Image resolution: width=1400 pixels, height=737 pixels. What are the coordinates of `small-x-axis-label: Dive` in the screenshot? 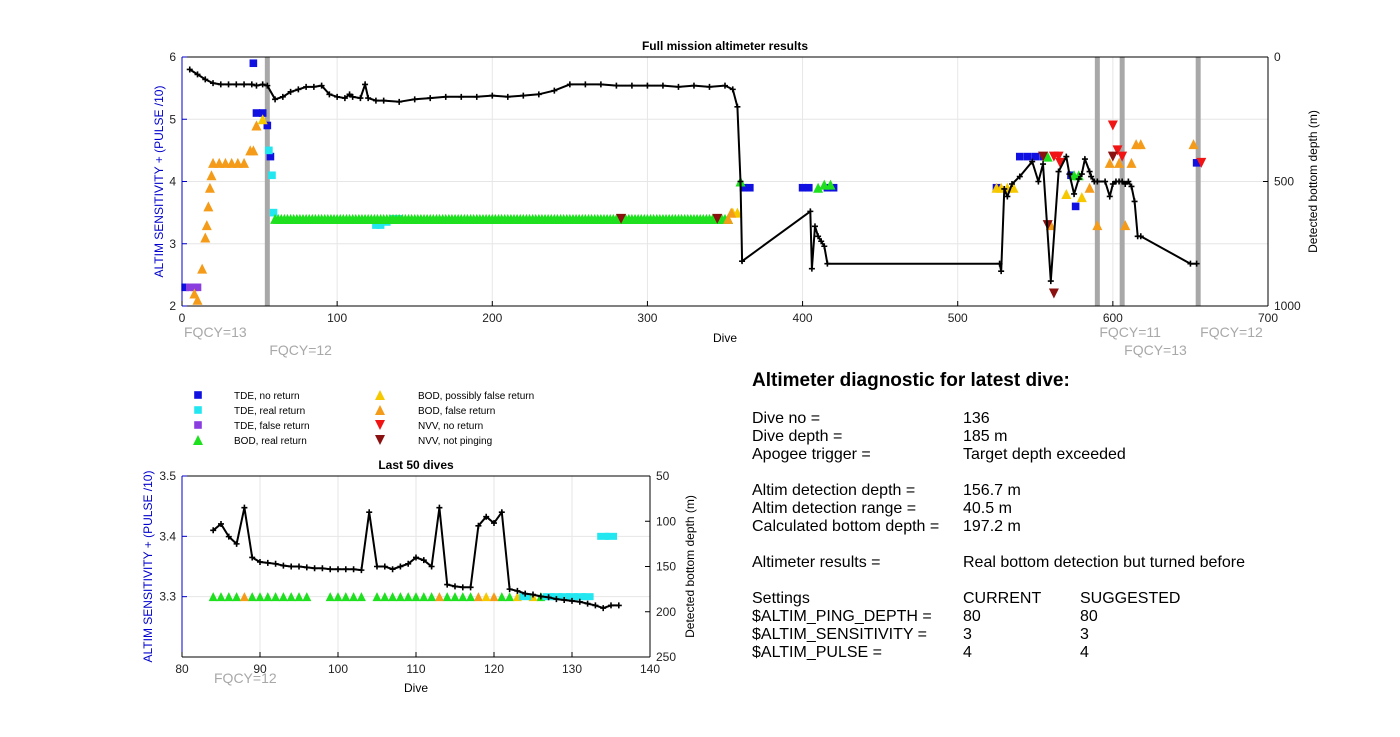 It's located at (416, 688).